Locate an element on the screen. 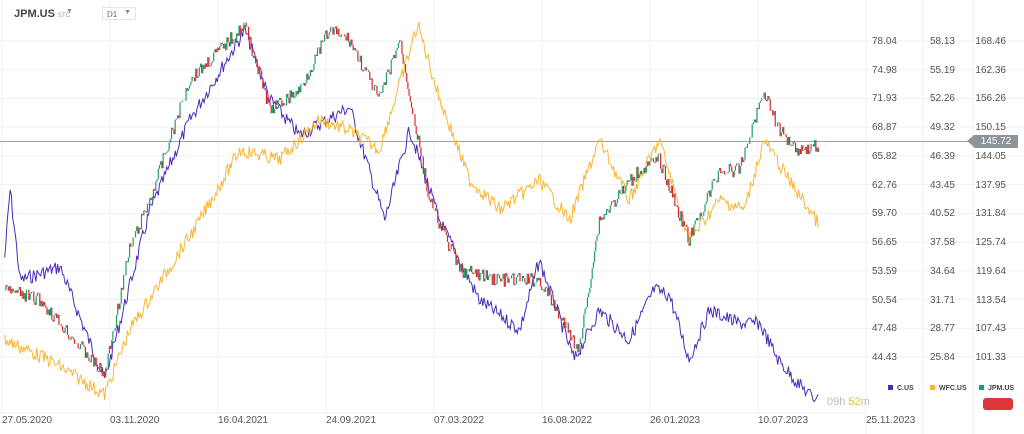  y-tick-label: 168.46 is located at coordinates (990, 41).